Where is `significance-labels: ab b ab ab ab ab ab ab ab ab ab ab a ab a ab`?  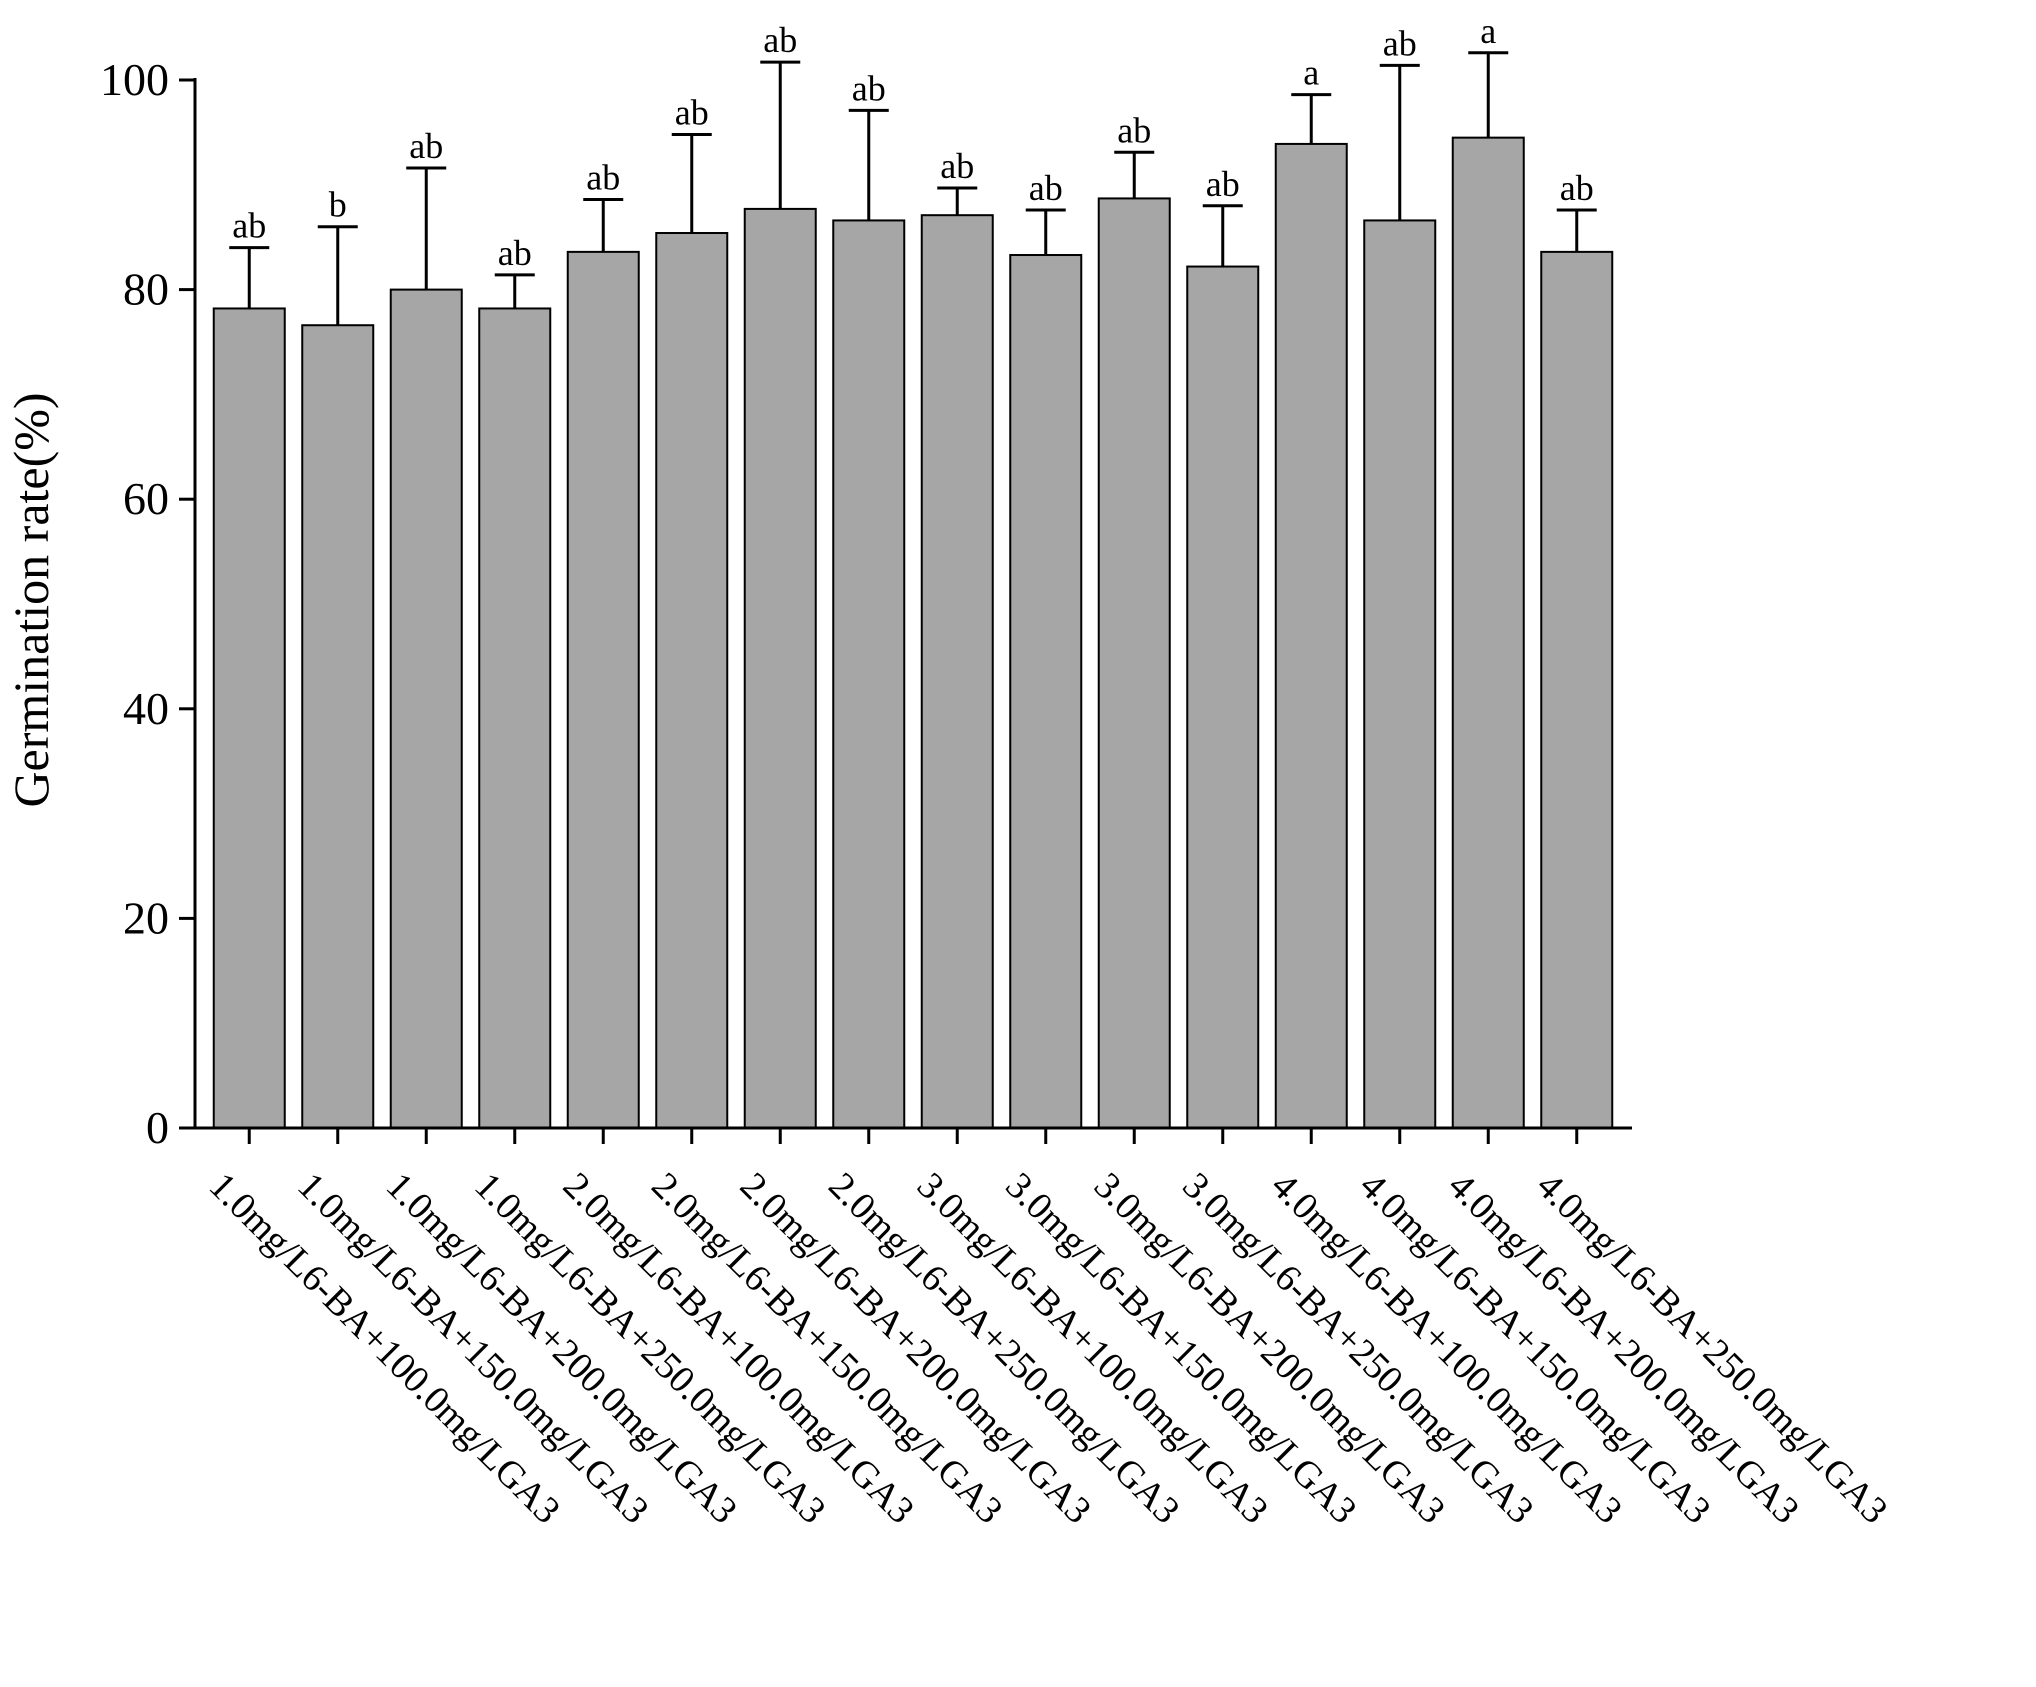
significance-labels: ab b ab ab ab ab ab ab ab ab ab ab a ab a ab is located at coordinates (912, 142).